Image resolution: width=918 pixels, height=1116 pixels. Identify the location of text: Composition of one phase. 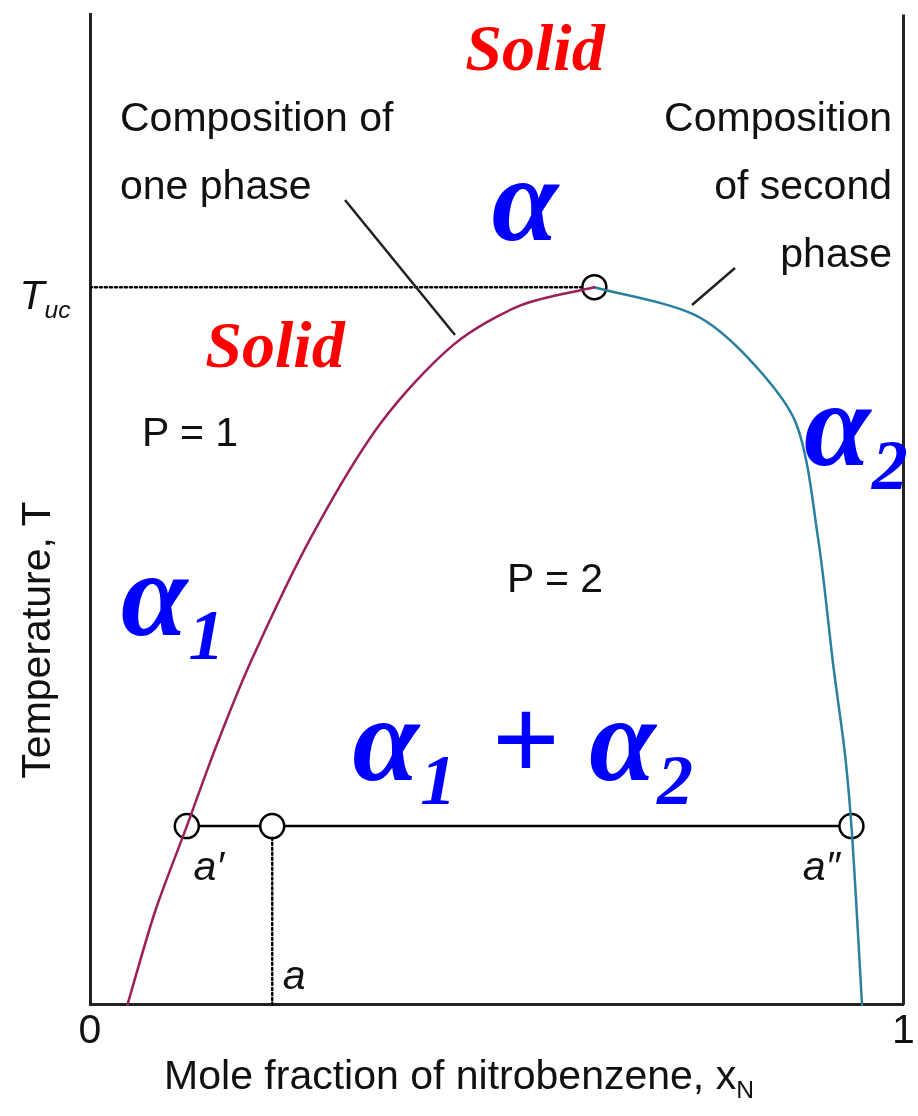
(257, 151).